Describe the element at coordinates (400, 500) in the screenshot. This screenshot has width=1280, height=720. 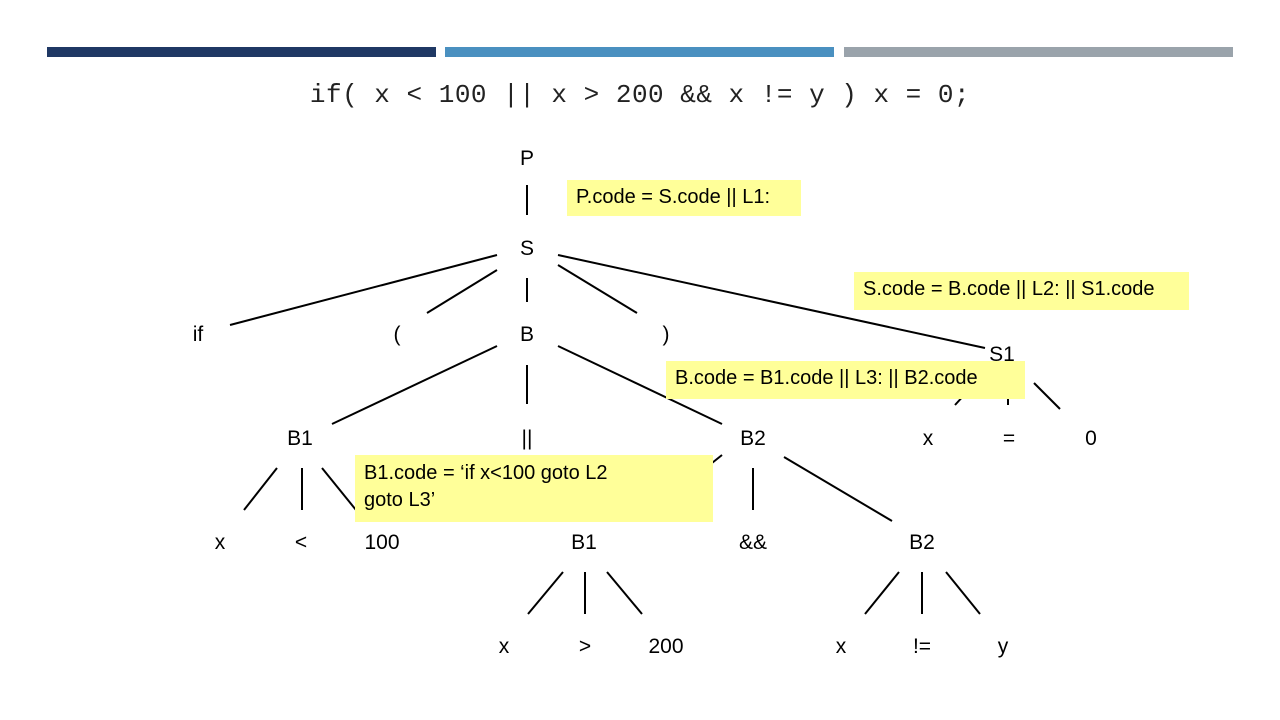
I see `note-b1-code-line2: goto L3’` at that location.